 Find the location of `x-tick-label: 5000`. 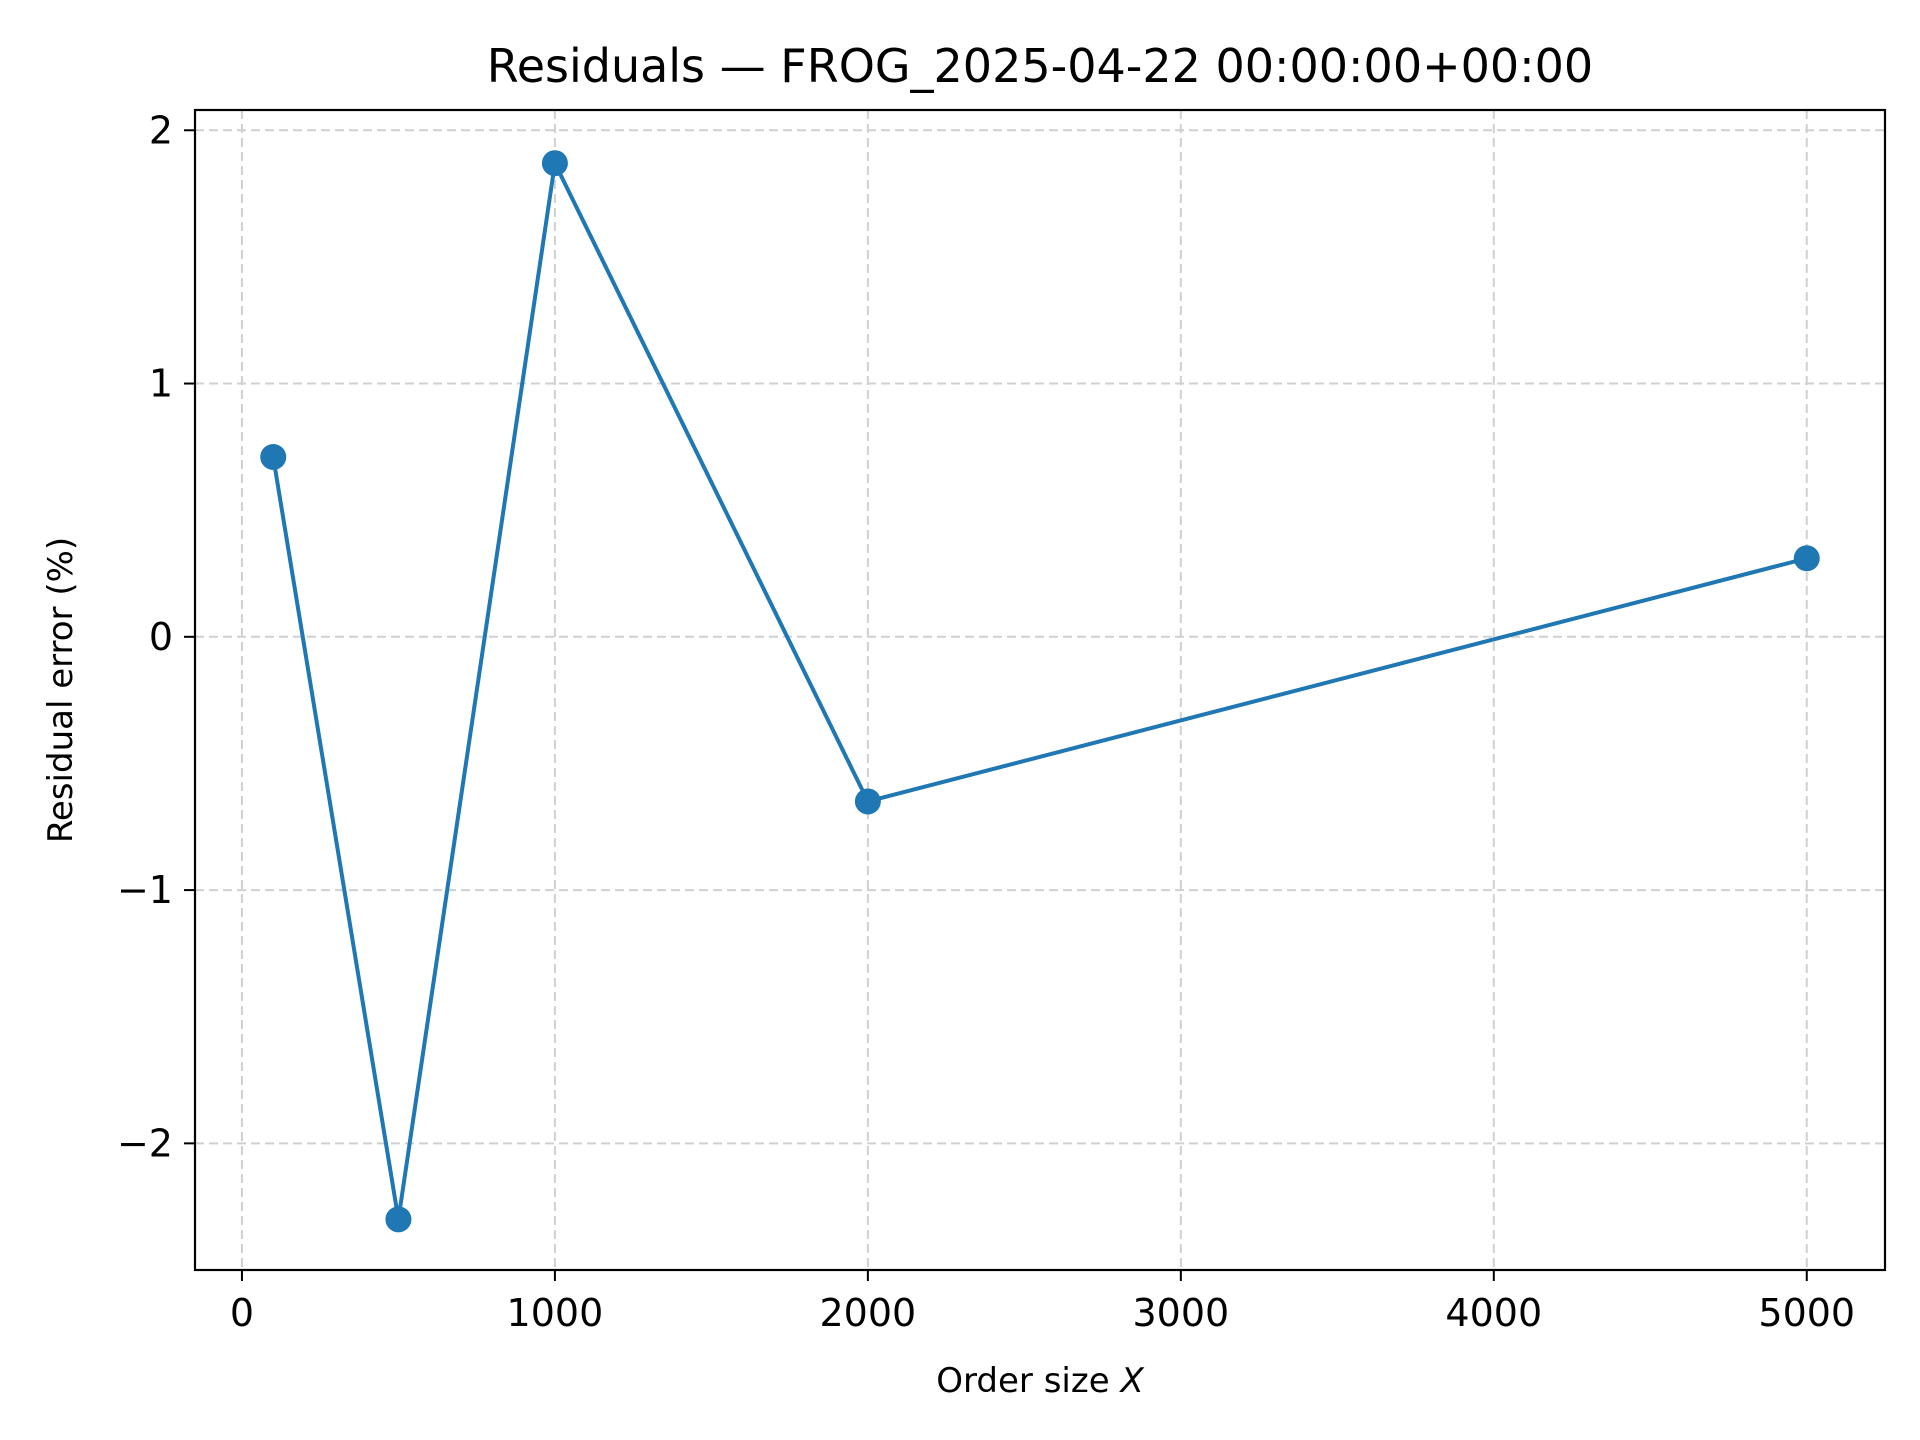

x-tick-label: 5000 is located at coordinates (1806, 1313).